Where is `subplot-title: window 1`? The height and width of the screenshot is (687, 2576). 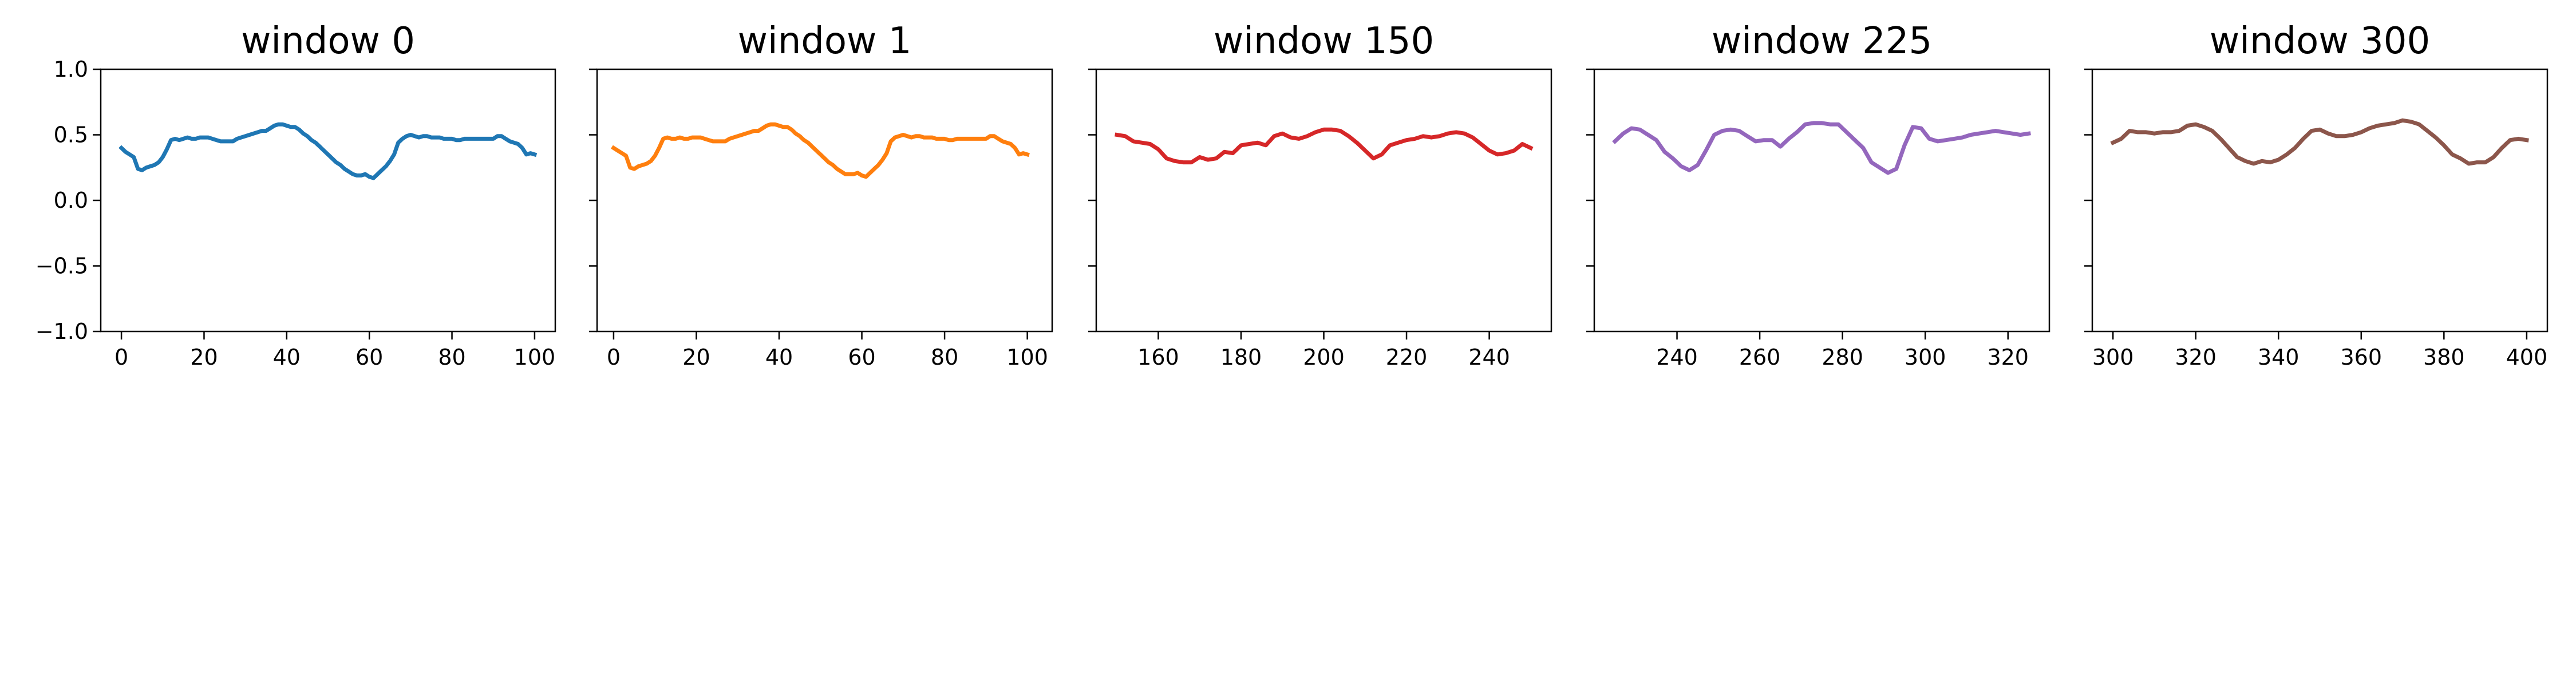 subplot-title: window 1 is located at coordinates (825, 41).